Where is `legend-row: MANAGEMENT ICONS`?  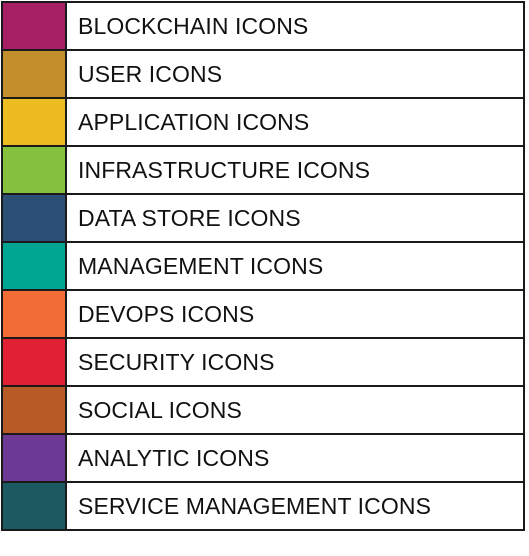
legend-row: MANAGEMENT ICONS is located at coordinates (263, 266).